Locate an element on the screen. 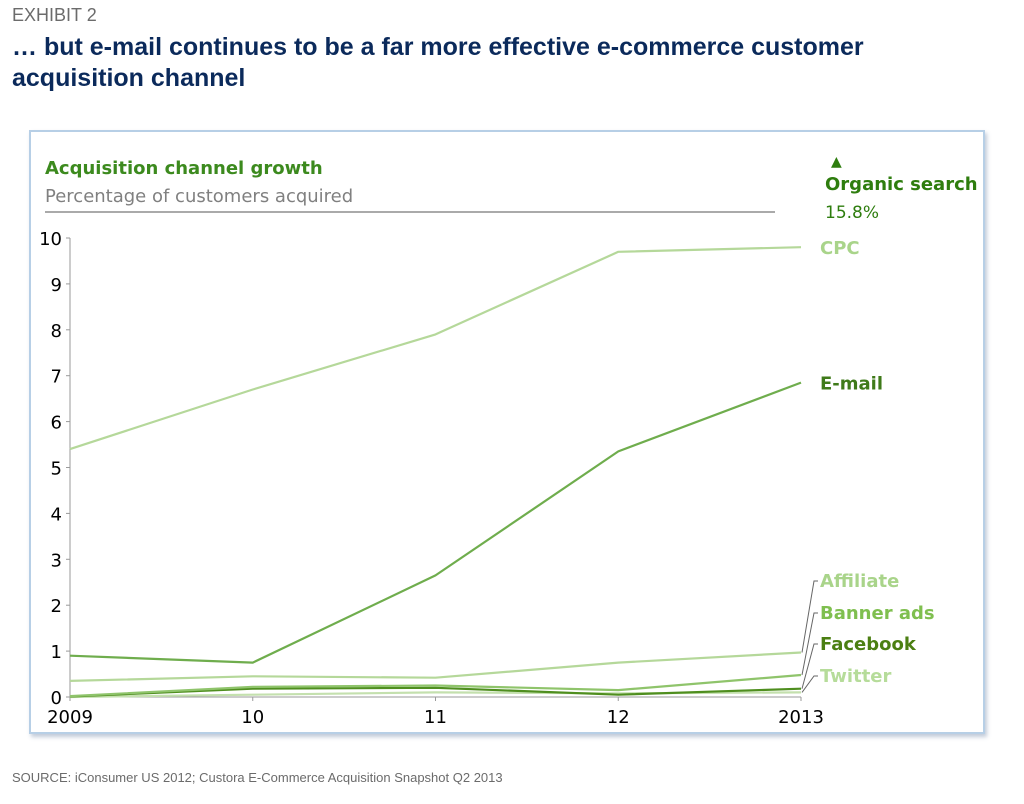 The image size is (1024, 804). series-label-facebook: Facebook is located at coordinates (868, 644).